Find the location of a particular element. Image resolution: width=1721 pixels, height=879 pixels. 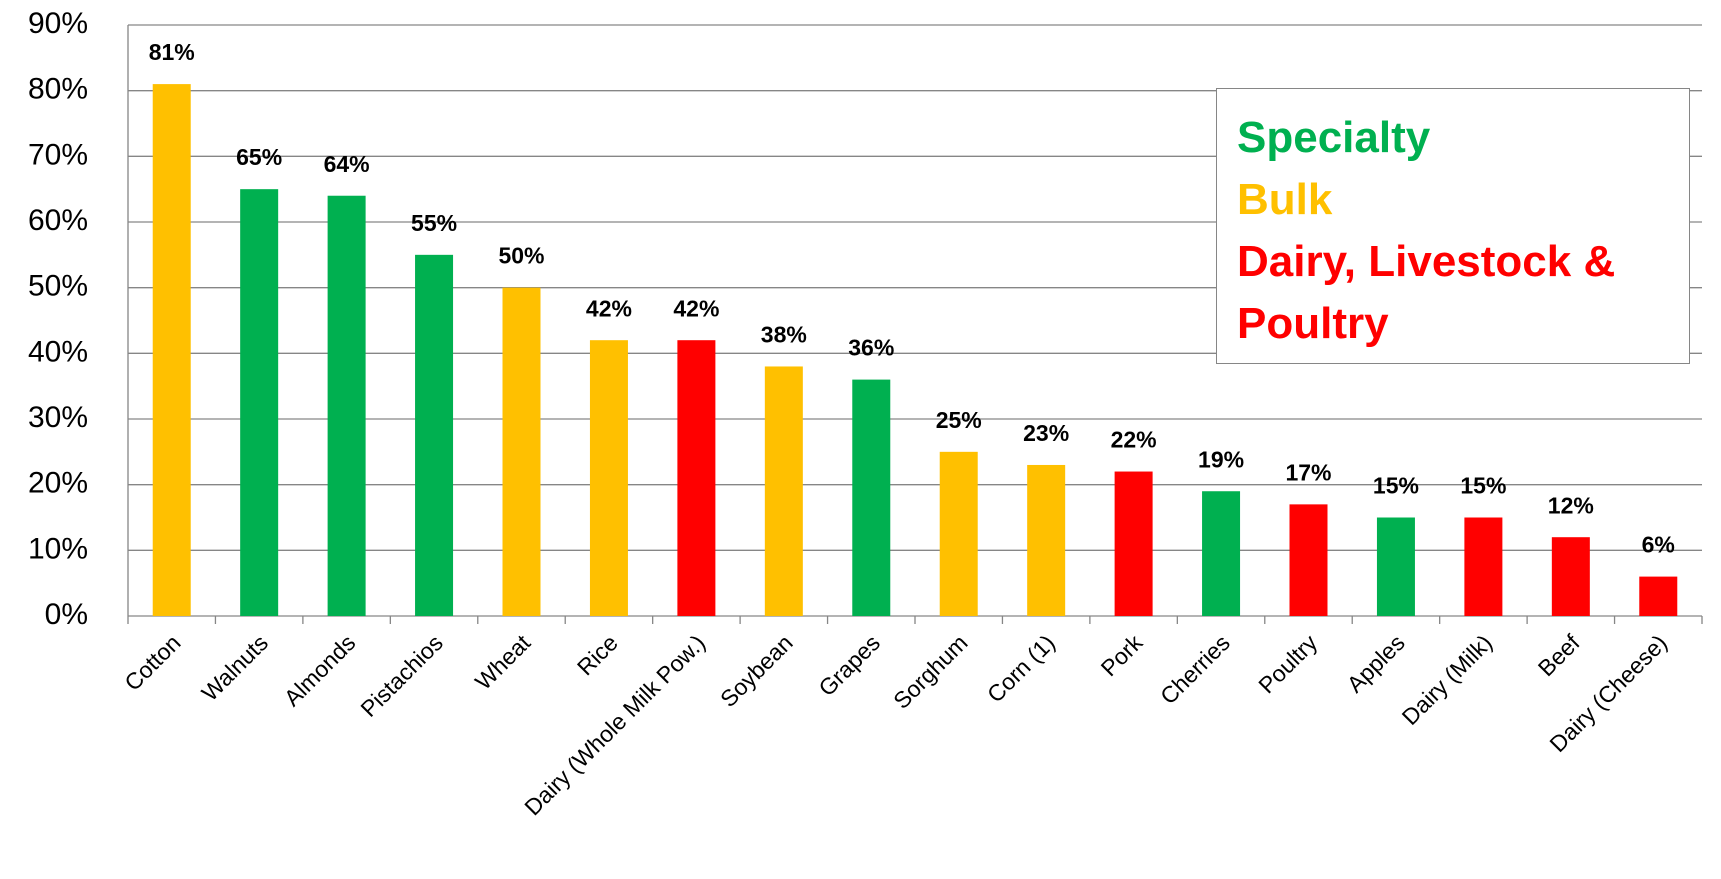

y-tick-label: 40% is located at coordinates (58, 351).